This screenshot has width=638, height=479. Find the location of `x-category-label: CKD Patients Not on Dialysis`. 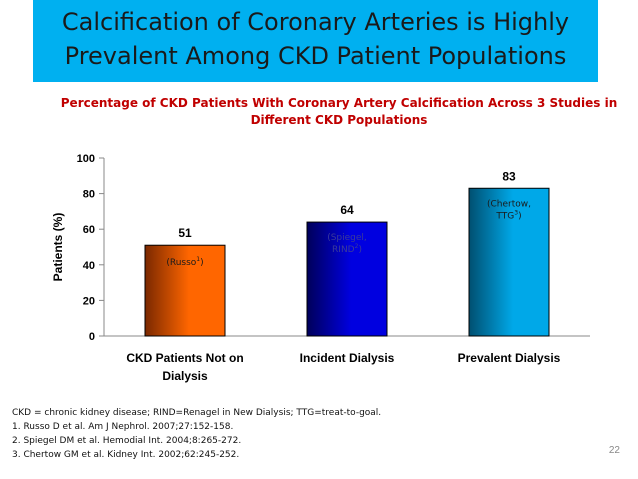

x-category-label: CKD Patients Not on Dialysis is located at coordinates (184, 367).